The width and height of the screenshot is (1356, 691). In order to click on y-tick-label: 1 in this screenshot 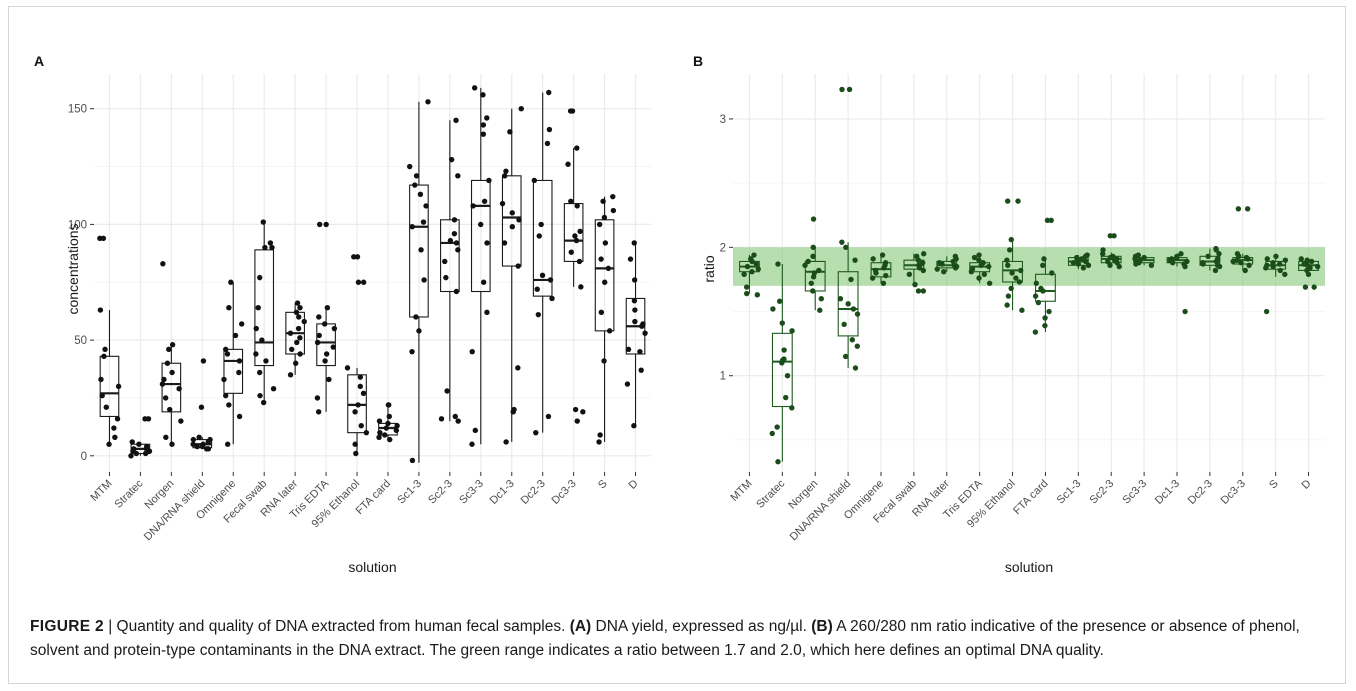, I will do `click(723, 377)`.